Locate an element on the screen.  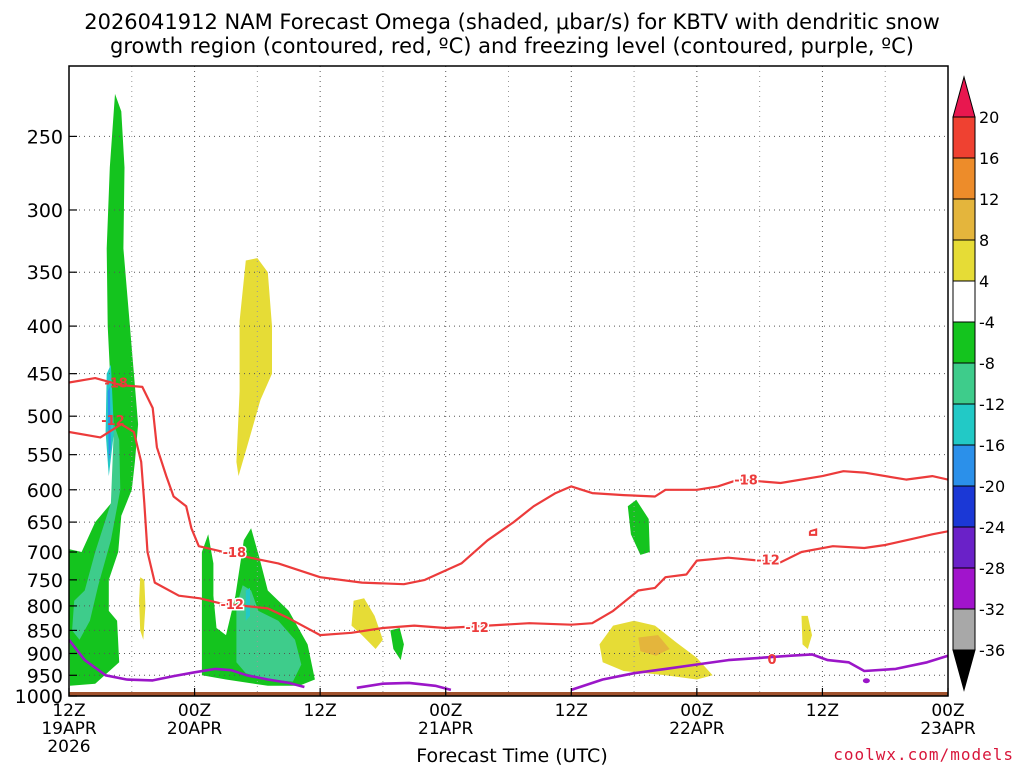
x-tick-label-84-0: 00Z is located at coordinates (947, 711).